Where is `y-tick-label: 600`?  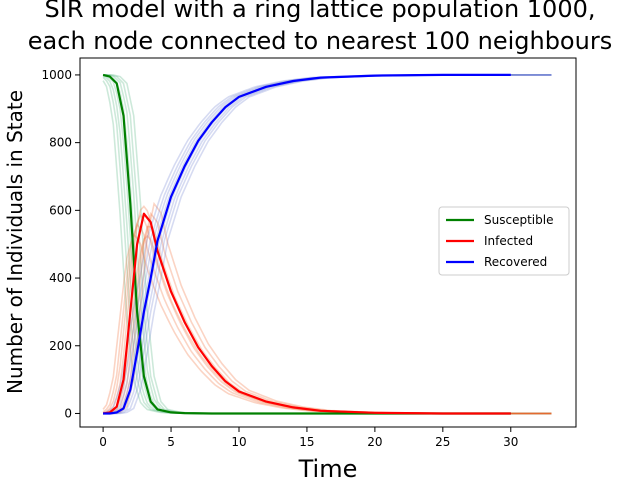
y-tick-label: 600 is located at coordinates (60, 210).